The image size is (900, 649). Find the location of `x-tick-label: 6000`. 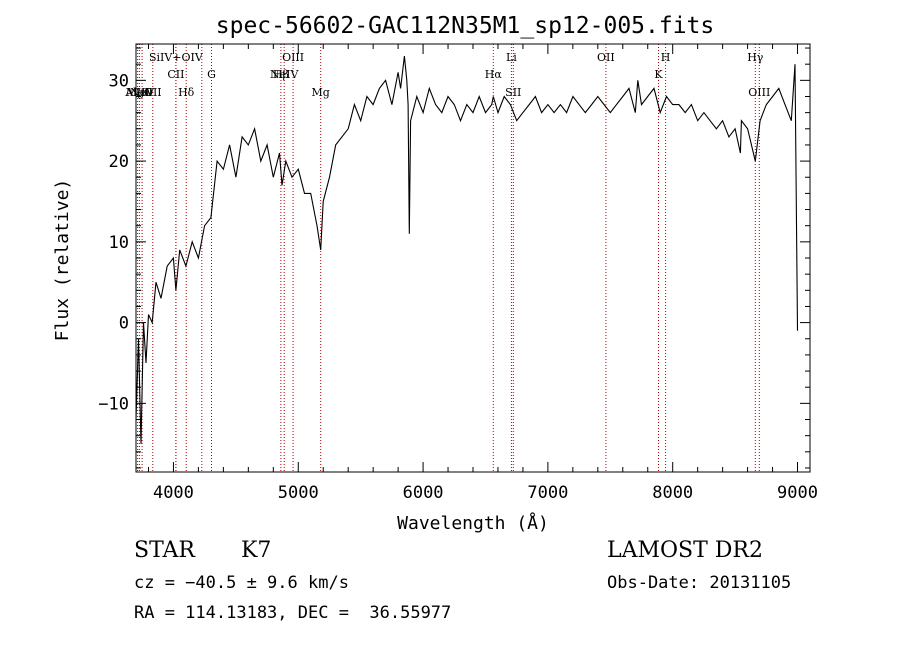

x-tick-label: 6000 is located at coordinates (423, 493).